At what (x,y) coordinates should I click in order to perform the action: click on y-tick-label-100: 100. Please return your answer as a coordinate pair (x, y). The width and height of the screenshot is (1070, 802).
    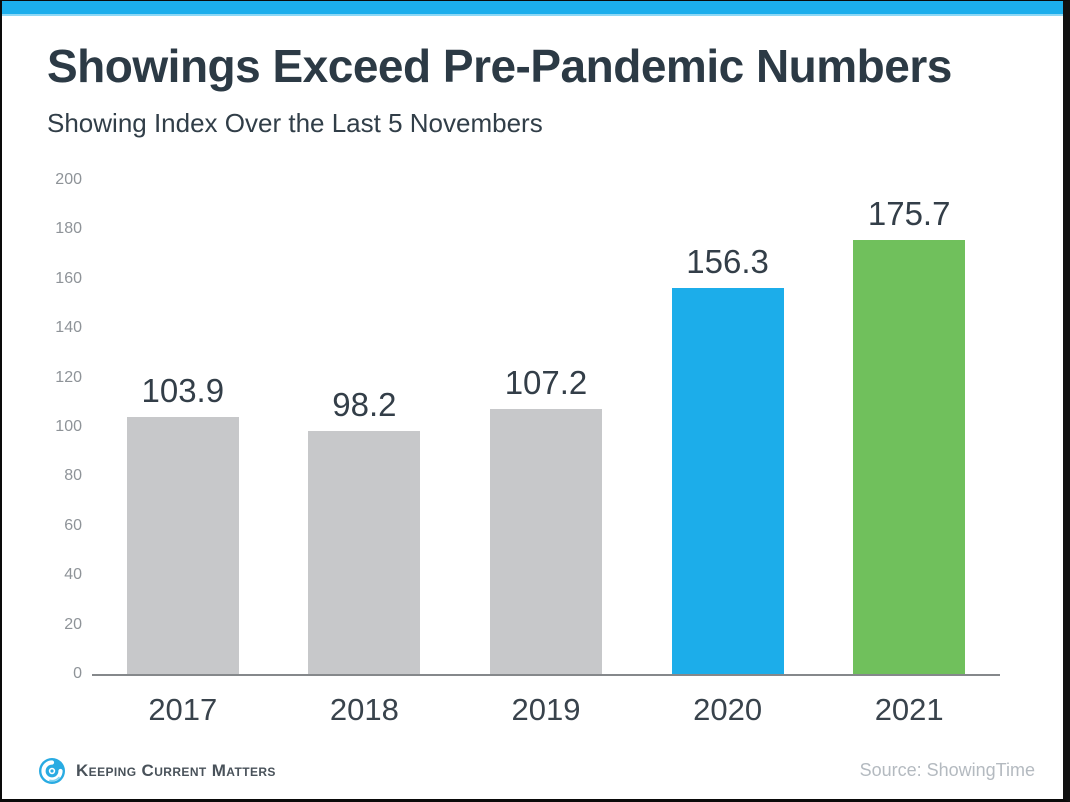
    Looking at the image, I should click on (68, 426).